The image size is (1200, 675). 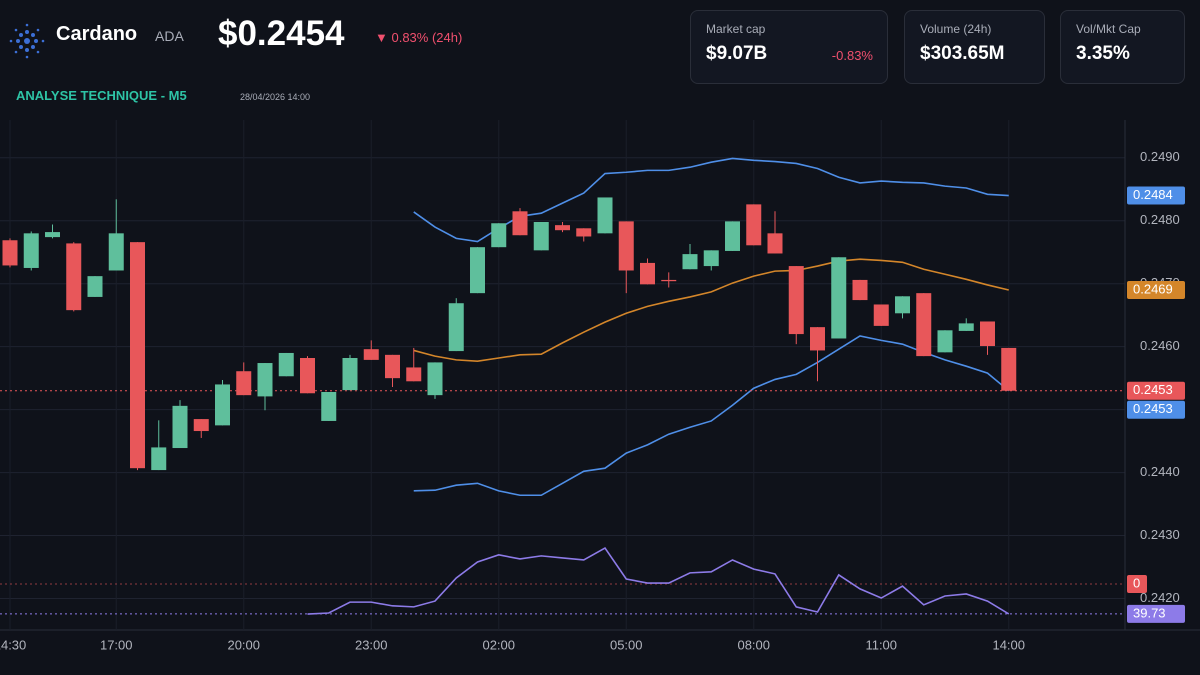 What do you see at coordinates (789, 47) in the screenshot?
I see `stat-card: Market cap $9.07B -0.83%` at bounding box center [789, 47].